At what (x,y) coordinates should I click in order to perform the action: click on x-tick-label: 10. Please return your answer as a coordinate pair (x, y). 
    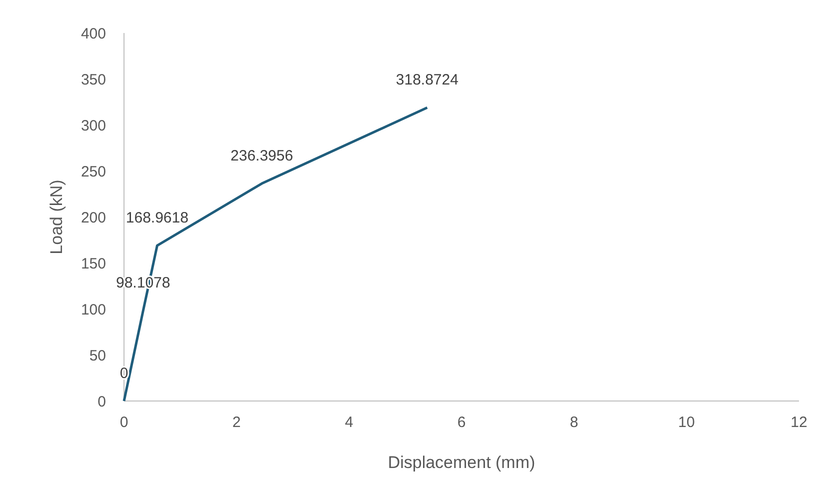
    Looking at the image, I should click on (686, 422).